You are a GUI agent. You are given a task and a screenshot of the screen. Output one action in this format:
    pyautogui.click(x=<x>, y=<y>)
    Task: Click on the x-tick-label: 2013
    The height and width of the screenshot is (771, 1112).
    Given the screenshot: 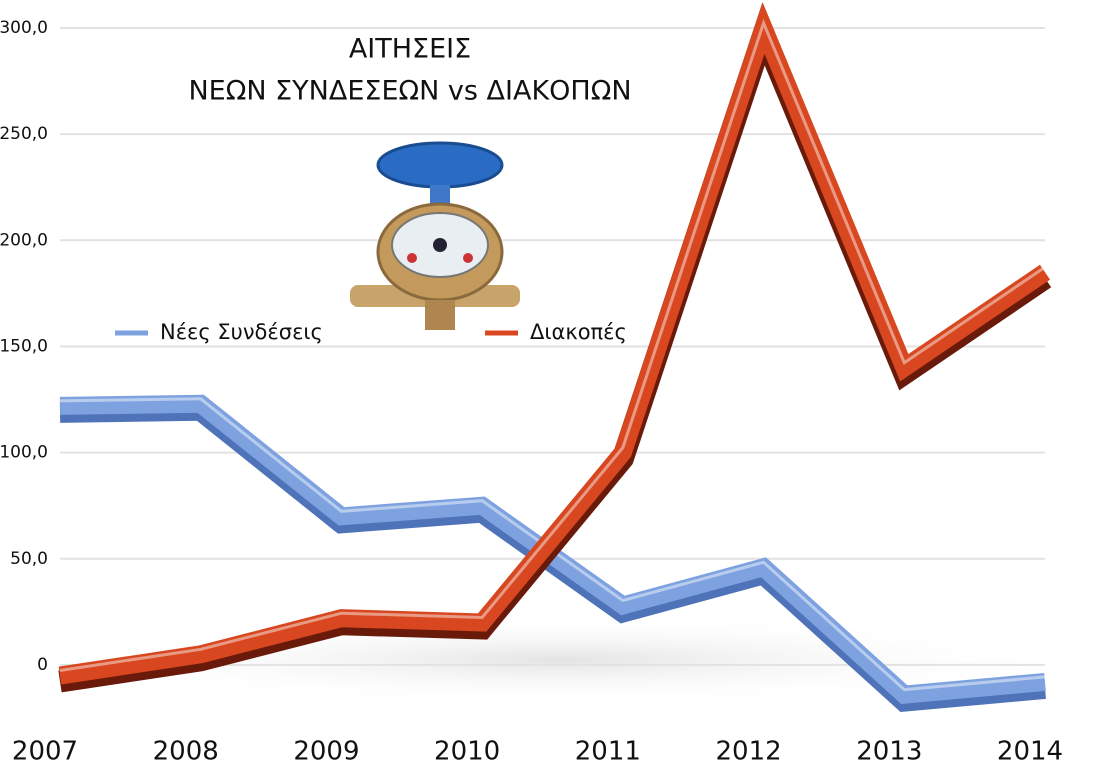 What is the action you would take?
    pyautogui.click(x=889, y=752)
    